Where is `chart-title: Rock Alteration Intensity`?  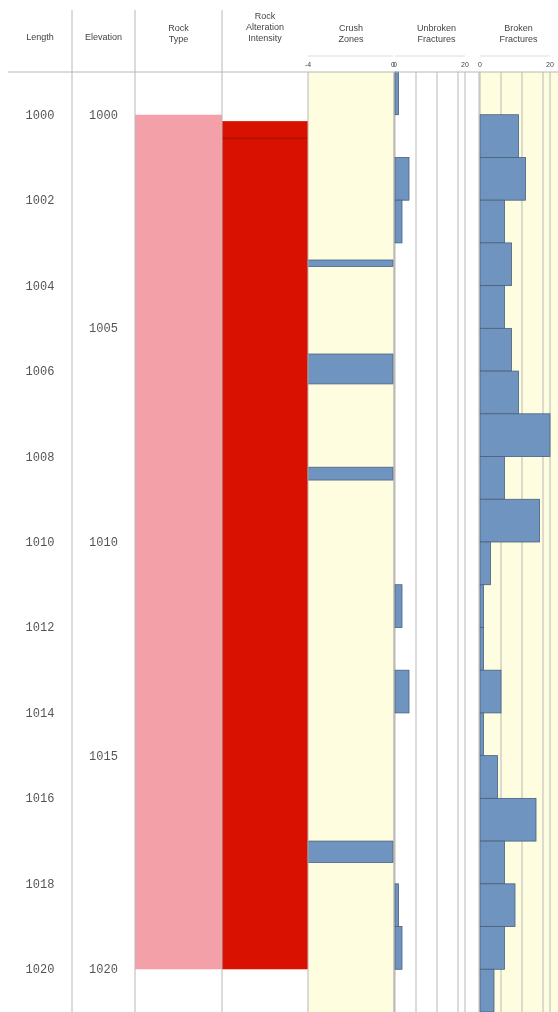 chart-title: Rock Alteration Intensity is located at coordinates (265, 27).